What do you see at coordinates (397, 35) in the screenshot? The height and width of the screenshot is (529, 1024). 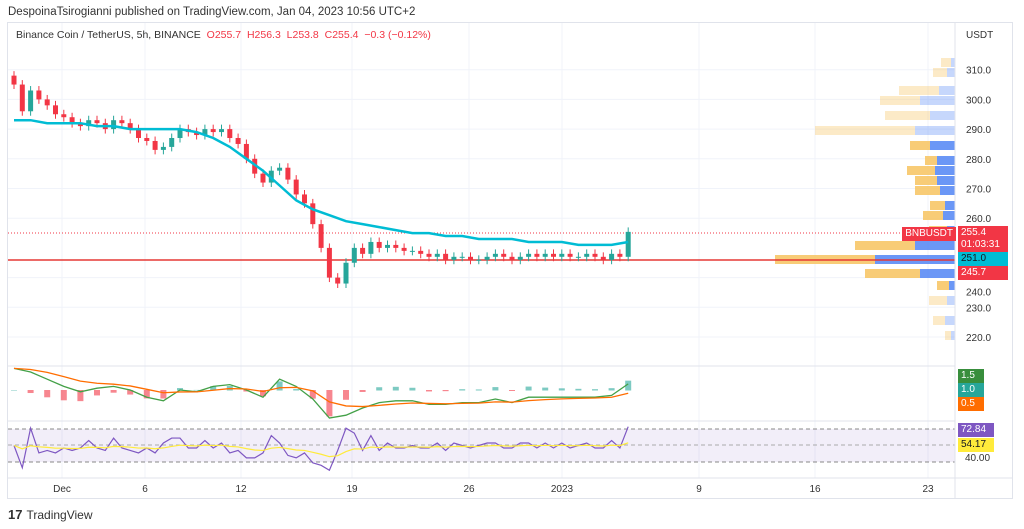 I see `change-value: −0.3 (−0.12%)` at bounding box center [397, 35].